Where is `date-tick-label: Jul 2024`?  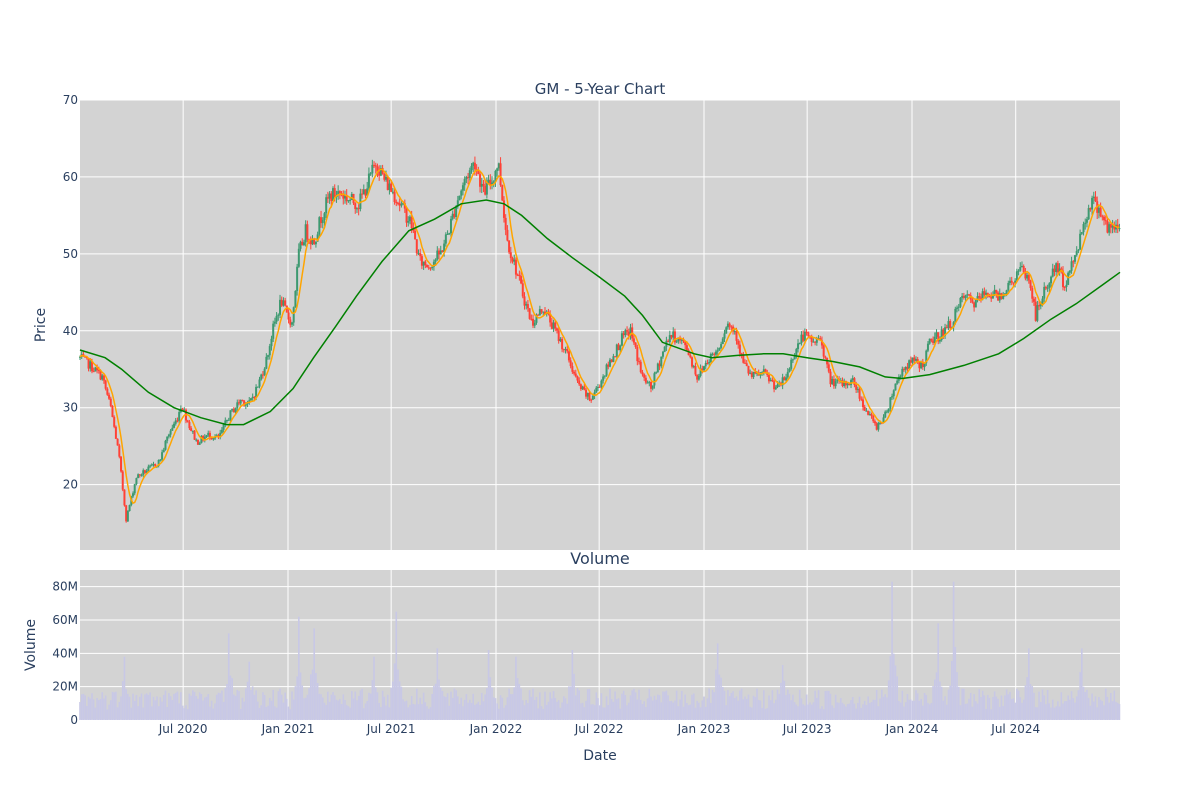
date-tick-label: Jul 2024 is located at coordinates (1015, 729).